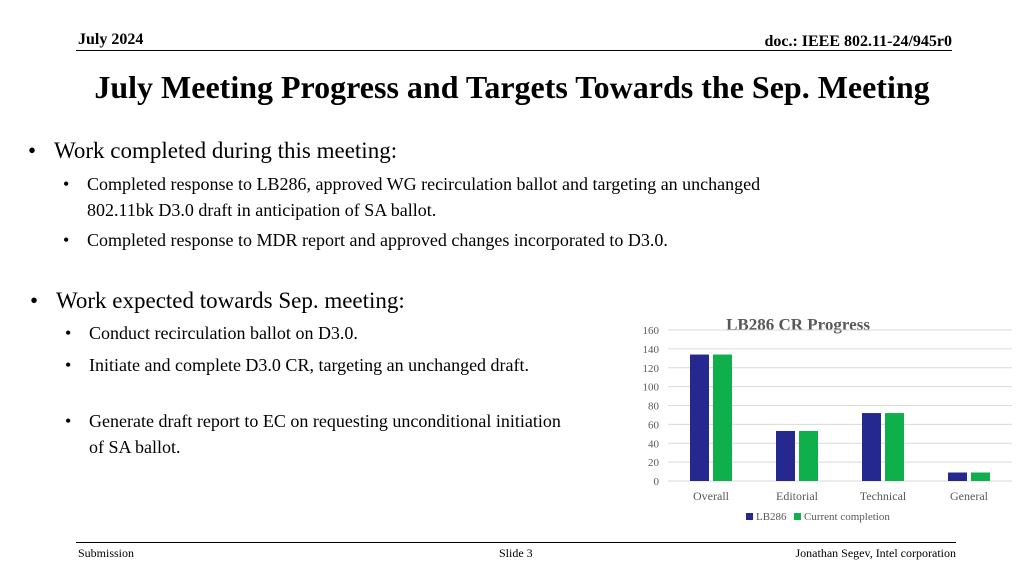 Image resolution: width=1024 pixels, height=576 pixels. I want to click on y-tick-label: 100, so click(651, 388).